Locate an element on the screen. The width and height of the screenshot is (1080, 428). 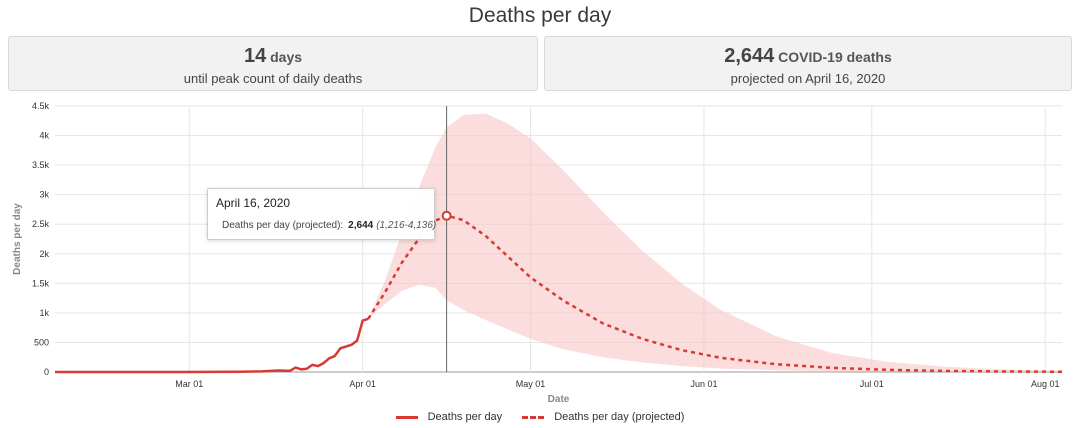
y-tick-label: 1k is located at coordinates (44, 313).